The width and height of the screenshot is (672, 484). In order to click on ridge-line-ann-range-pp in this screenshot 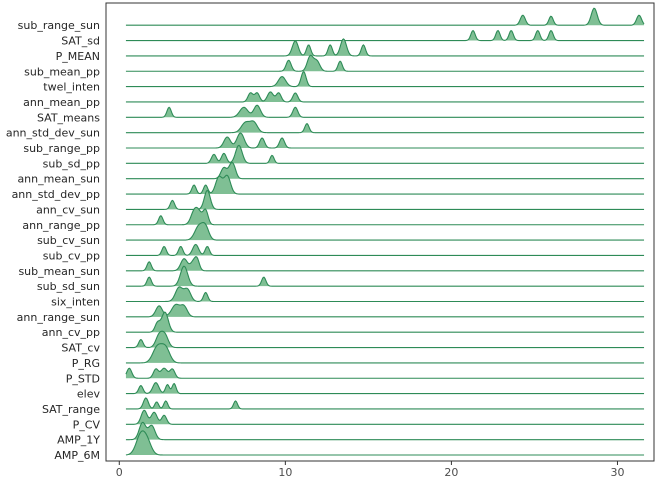, I will do `click(385, 216)`.